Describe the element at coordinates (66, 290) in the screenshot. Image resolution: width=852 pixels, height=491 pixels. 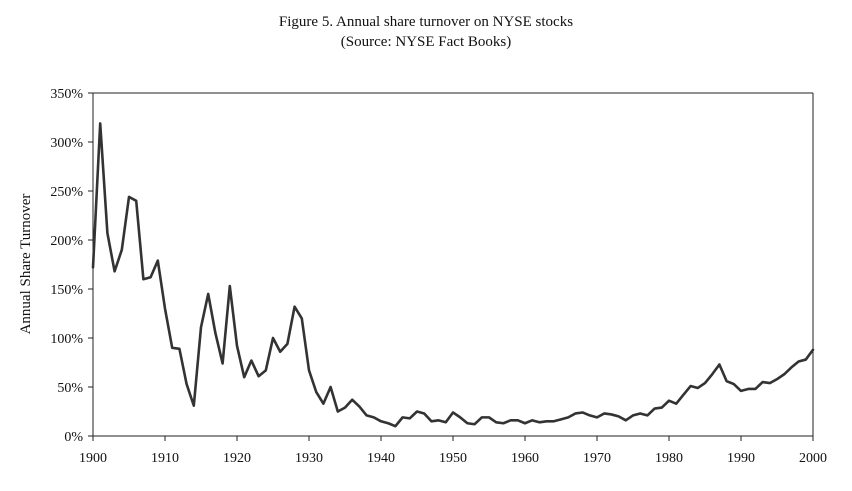
I see `y-tick-label: 150%` at that location.